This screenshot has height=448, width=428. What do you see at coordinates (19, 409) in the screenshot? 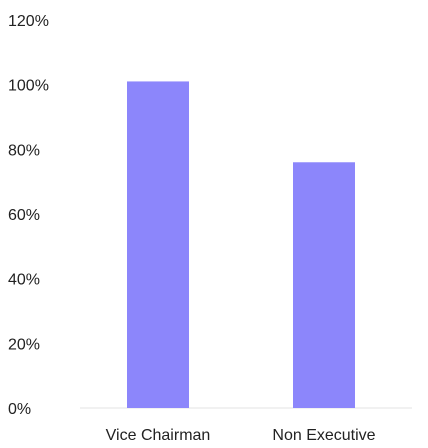
I see `y-tick-label: 0%` at bounding box center [19, 409].